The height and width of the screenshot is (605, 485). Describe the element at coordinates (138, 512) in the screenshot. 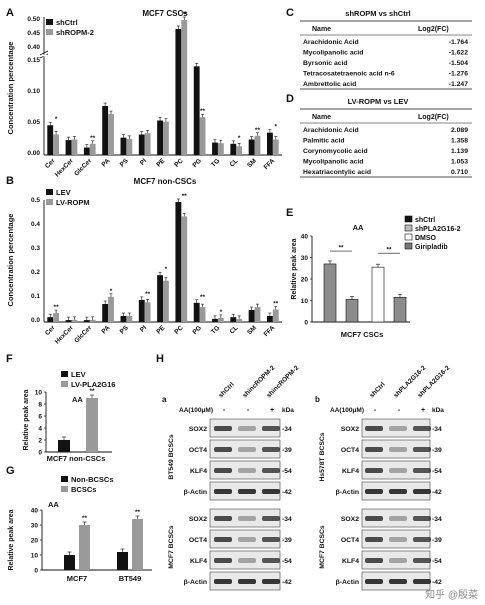

I see `chart-g-sig-bt549: **` at that location.